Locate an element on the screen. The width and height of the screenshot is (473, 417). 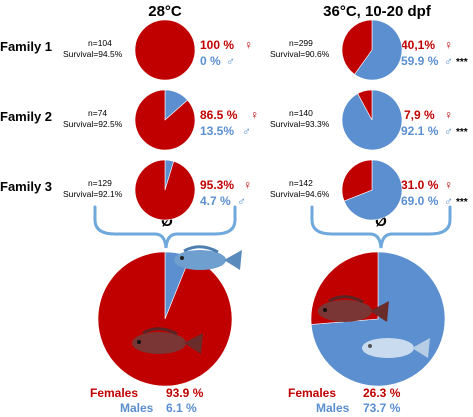
family-2-28c-pie-female-slice is located at coordinates (165, 120).